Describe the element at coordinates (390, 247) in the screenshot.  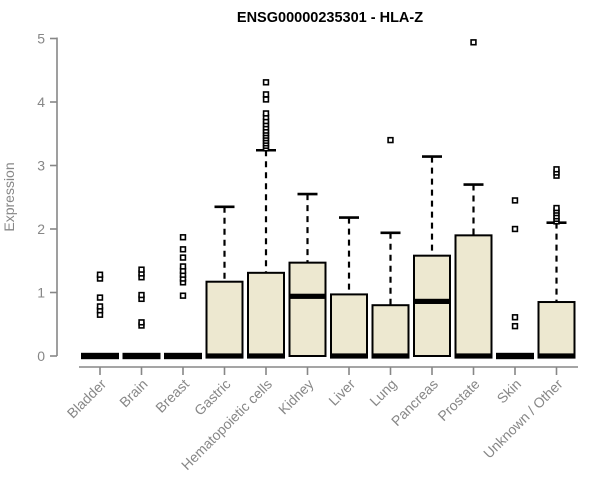
I see `box-group-lung` at that location.